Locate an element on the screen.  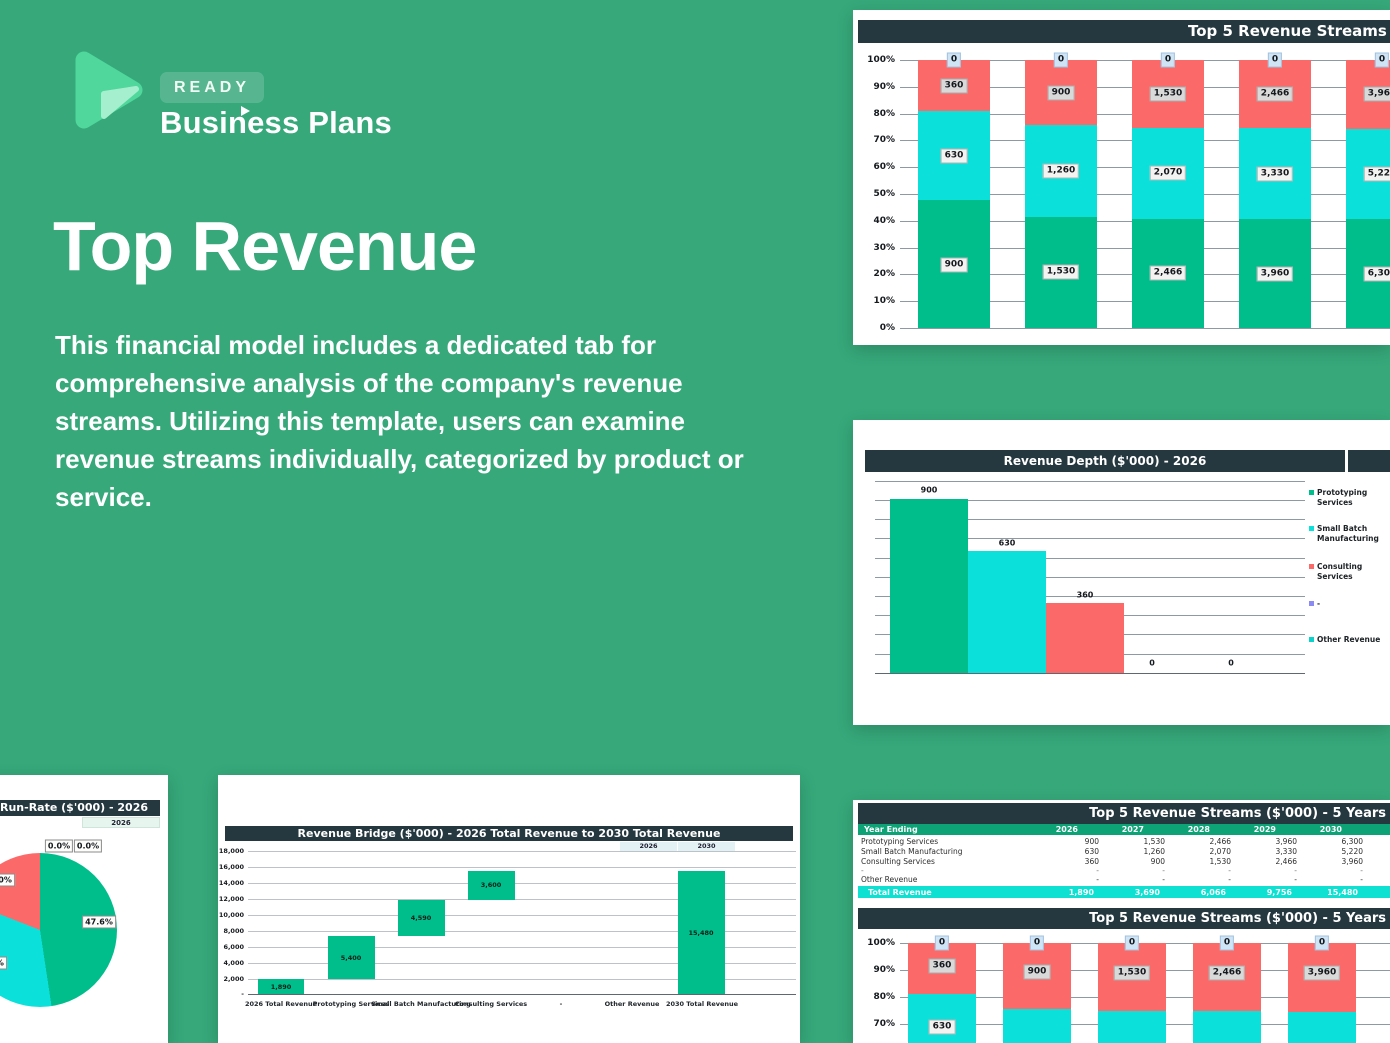
legend-item: - is located at coordinates (1349, 604).